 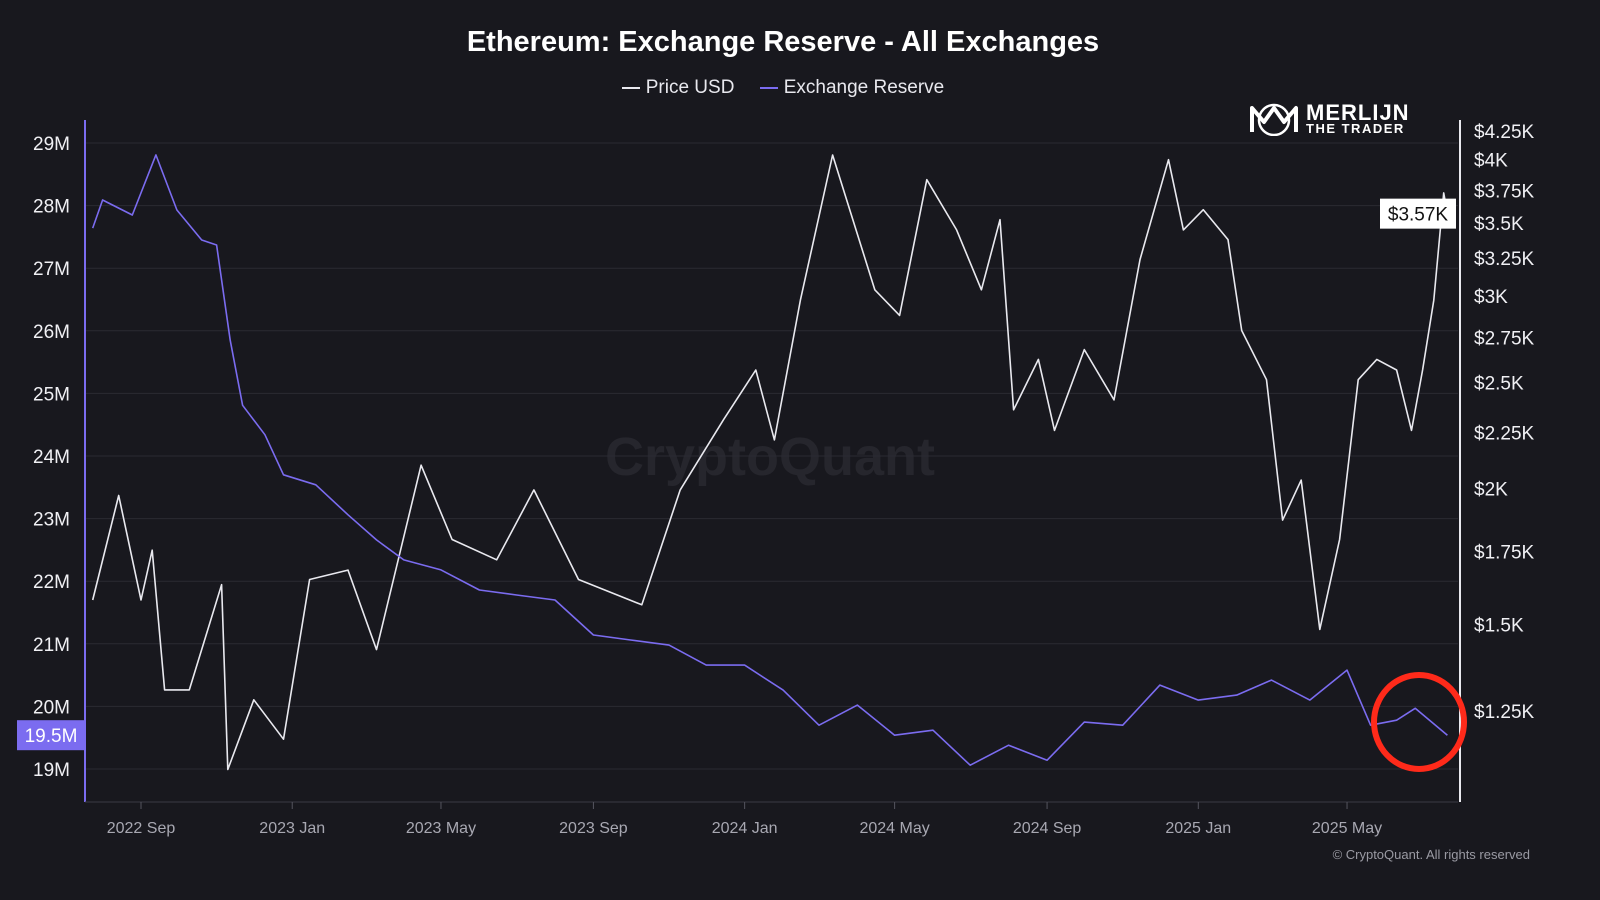 I want to click on x-tick-label: 2022 Sep, so click(x=141, y=828).